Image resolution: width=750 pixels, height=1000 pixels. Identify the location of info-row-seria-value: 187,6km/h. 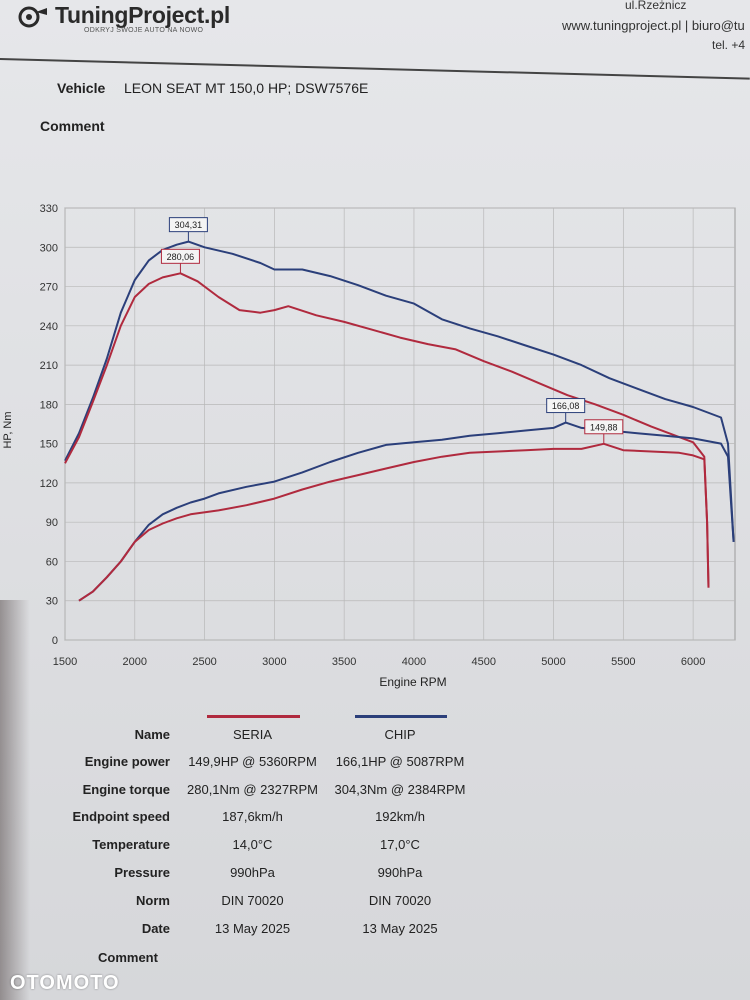
(252, 816).